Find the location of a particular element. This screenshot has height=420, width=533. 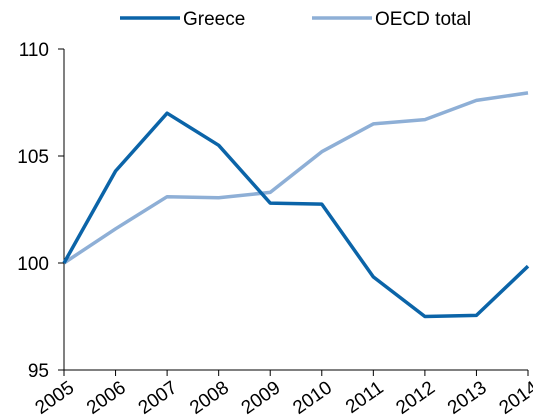

y-tick-label: 95 is located at coordinates (38, 371).